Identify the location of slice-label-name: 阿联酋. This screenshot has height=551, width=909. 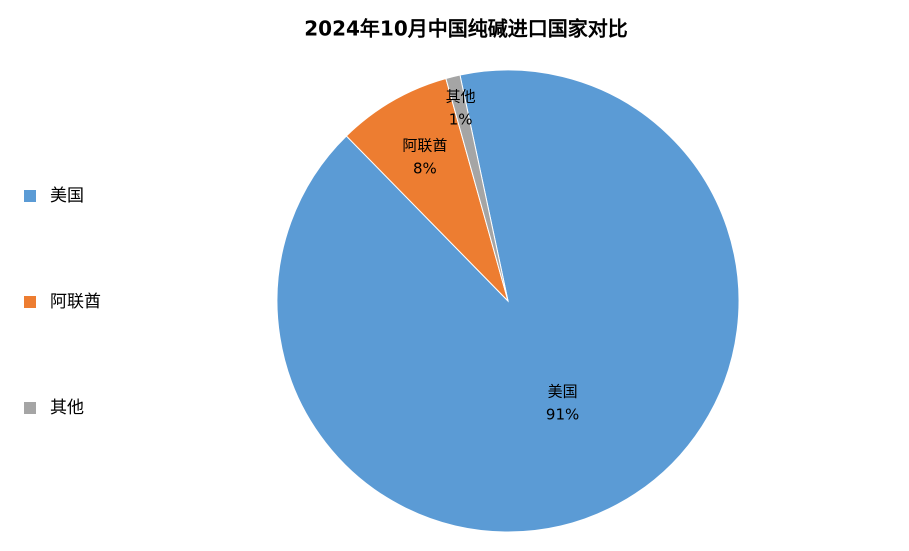
(424, 145).